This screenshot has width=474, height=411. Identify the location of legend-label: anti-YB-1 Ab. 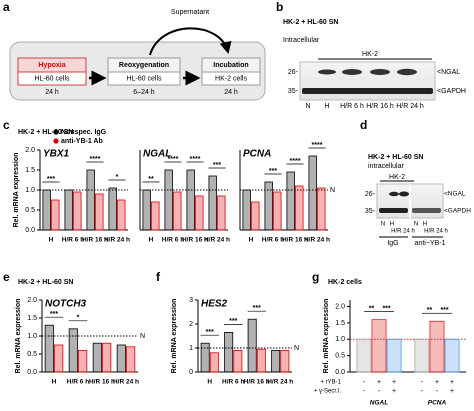
(82, 141).